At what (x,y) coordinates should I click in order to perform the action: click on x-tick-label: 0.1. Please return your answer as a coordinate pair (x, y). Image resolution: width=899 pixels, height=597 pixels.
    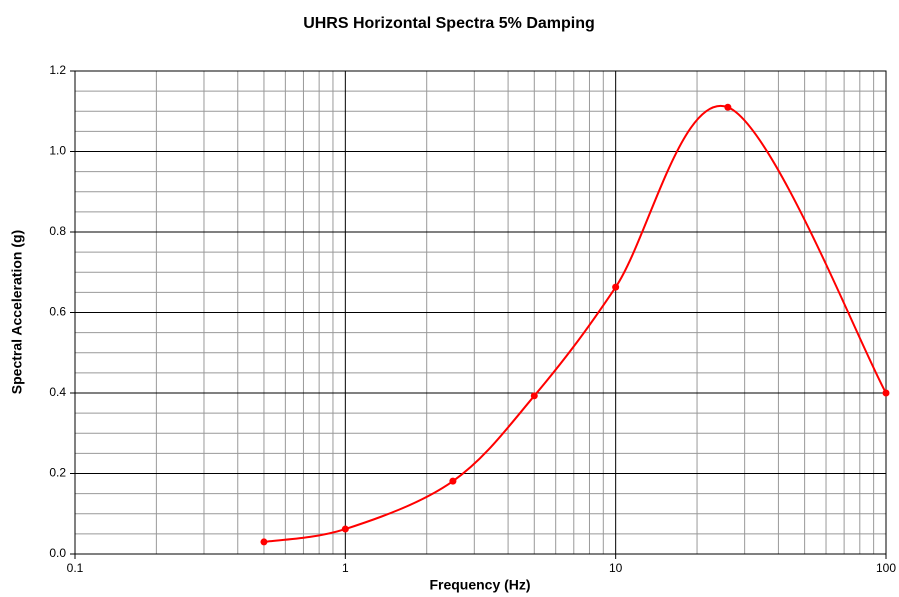
    Looking at the image, I should click on (75, 568).